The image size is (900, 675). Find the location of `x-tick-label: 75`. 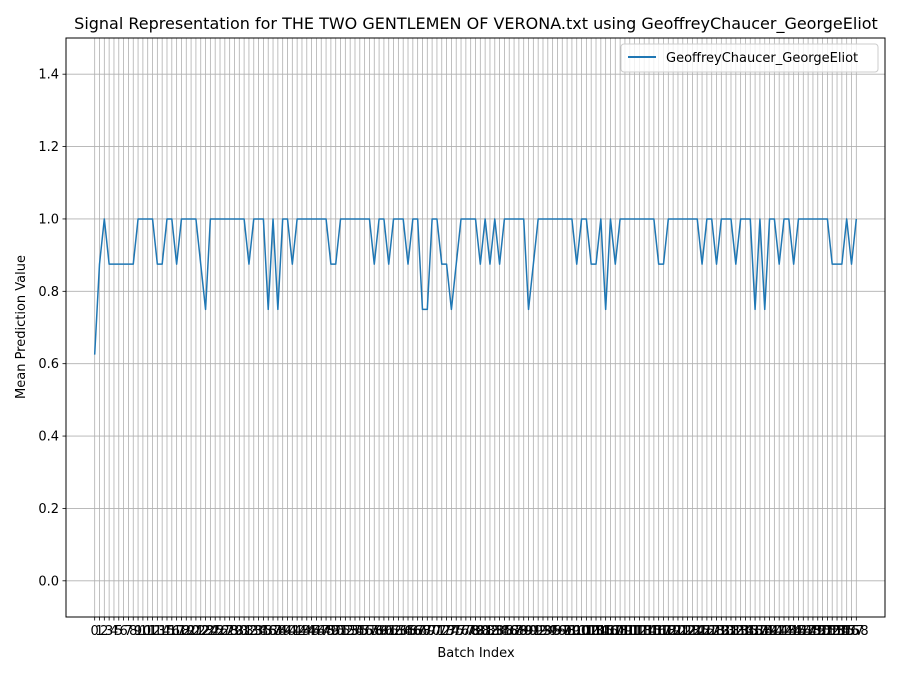

x-tick-label: 75 is located at coordinates (456, 631).